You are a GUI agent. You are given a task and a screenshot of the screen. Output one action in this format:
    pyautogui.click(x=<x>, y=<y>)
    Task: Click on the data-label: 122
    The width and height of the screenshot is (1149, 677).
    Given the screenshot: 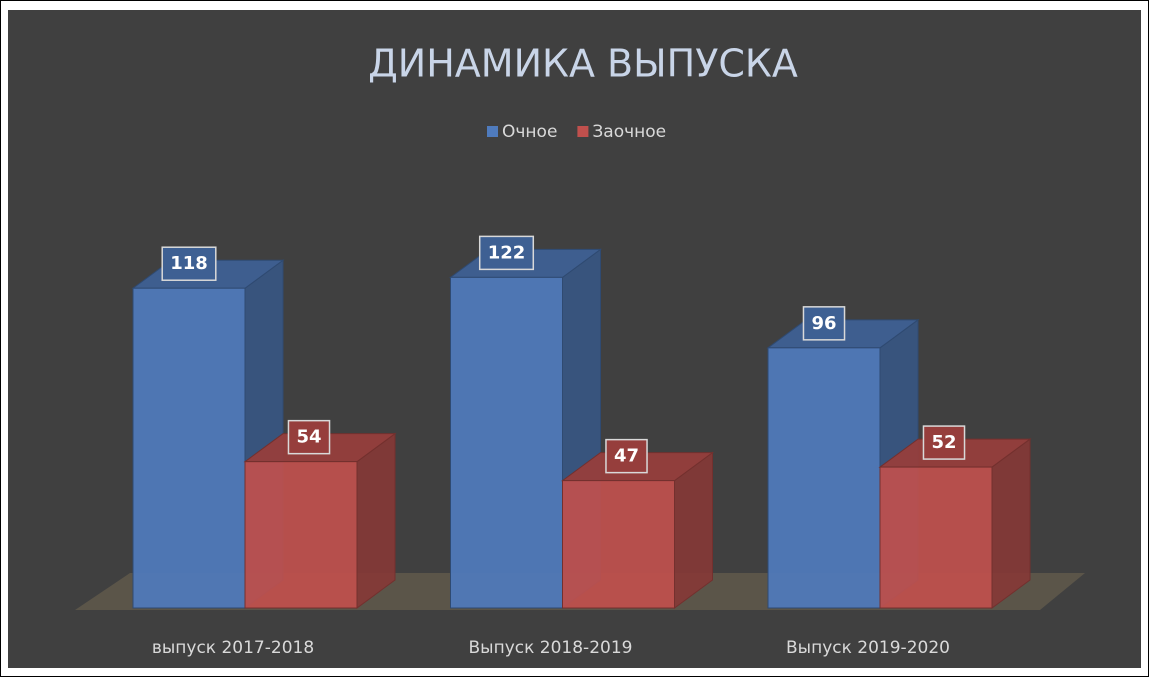 What is the action you would take?
    pyautogui.click(x=507, y=252)
    